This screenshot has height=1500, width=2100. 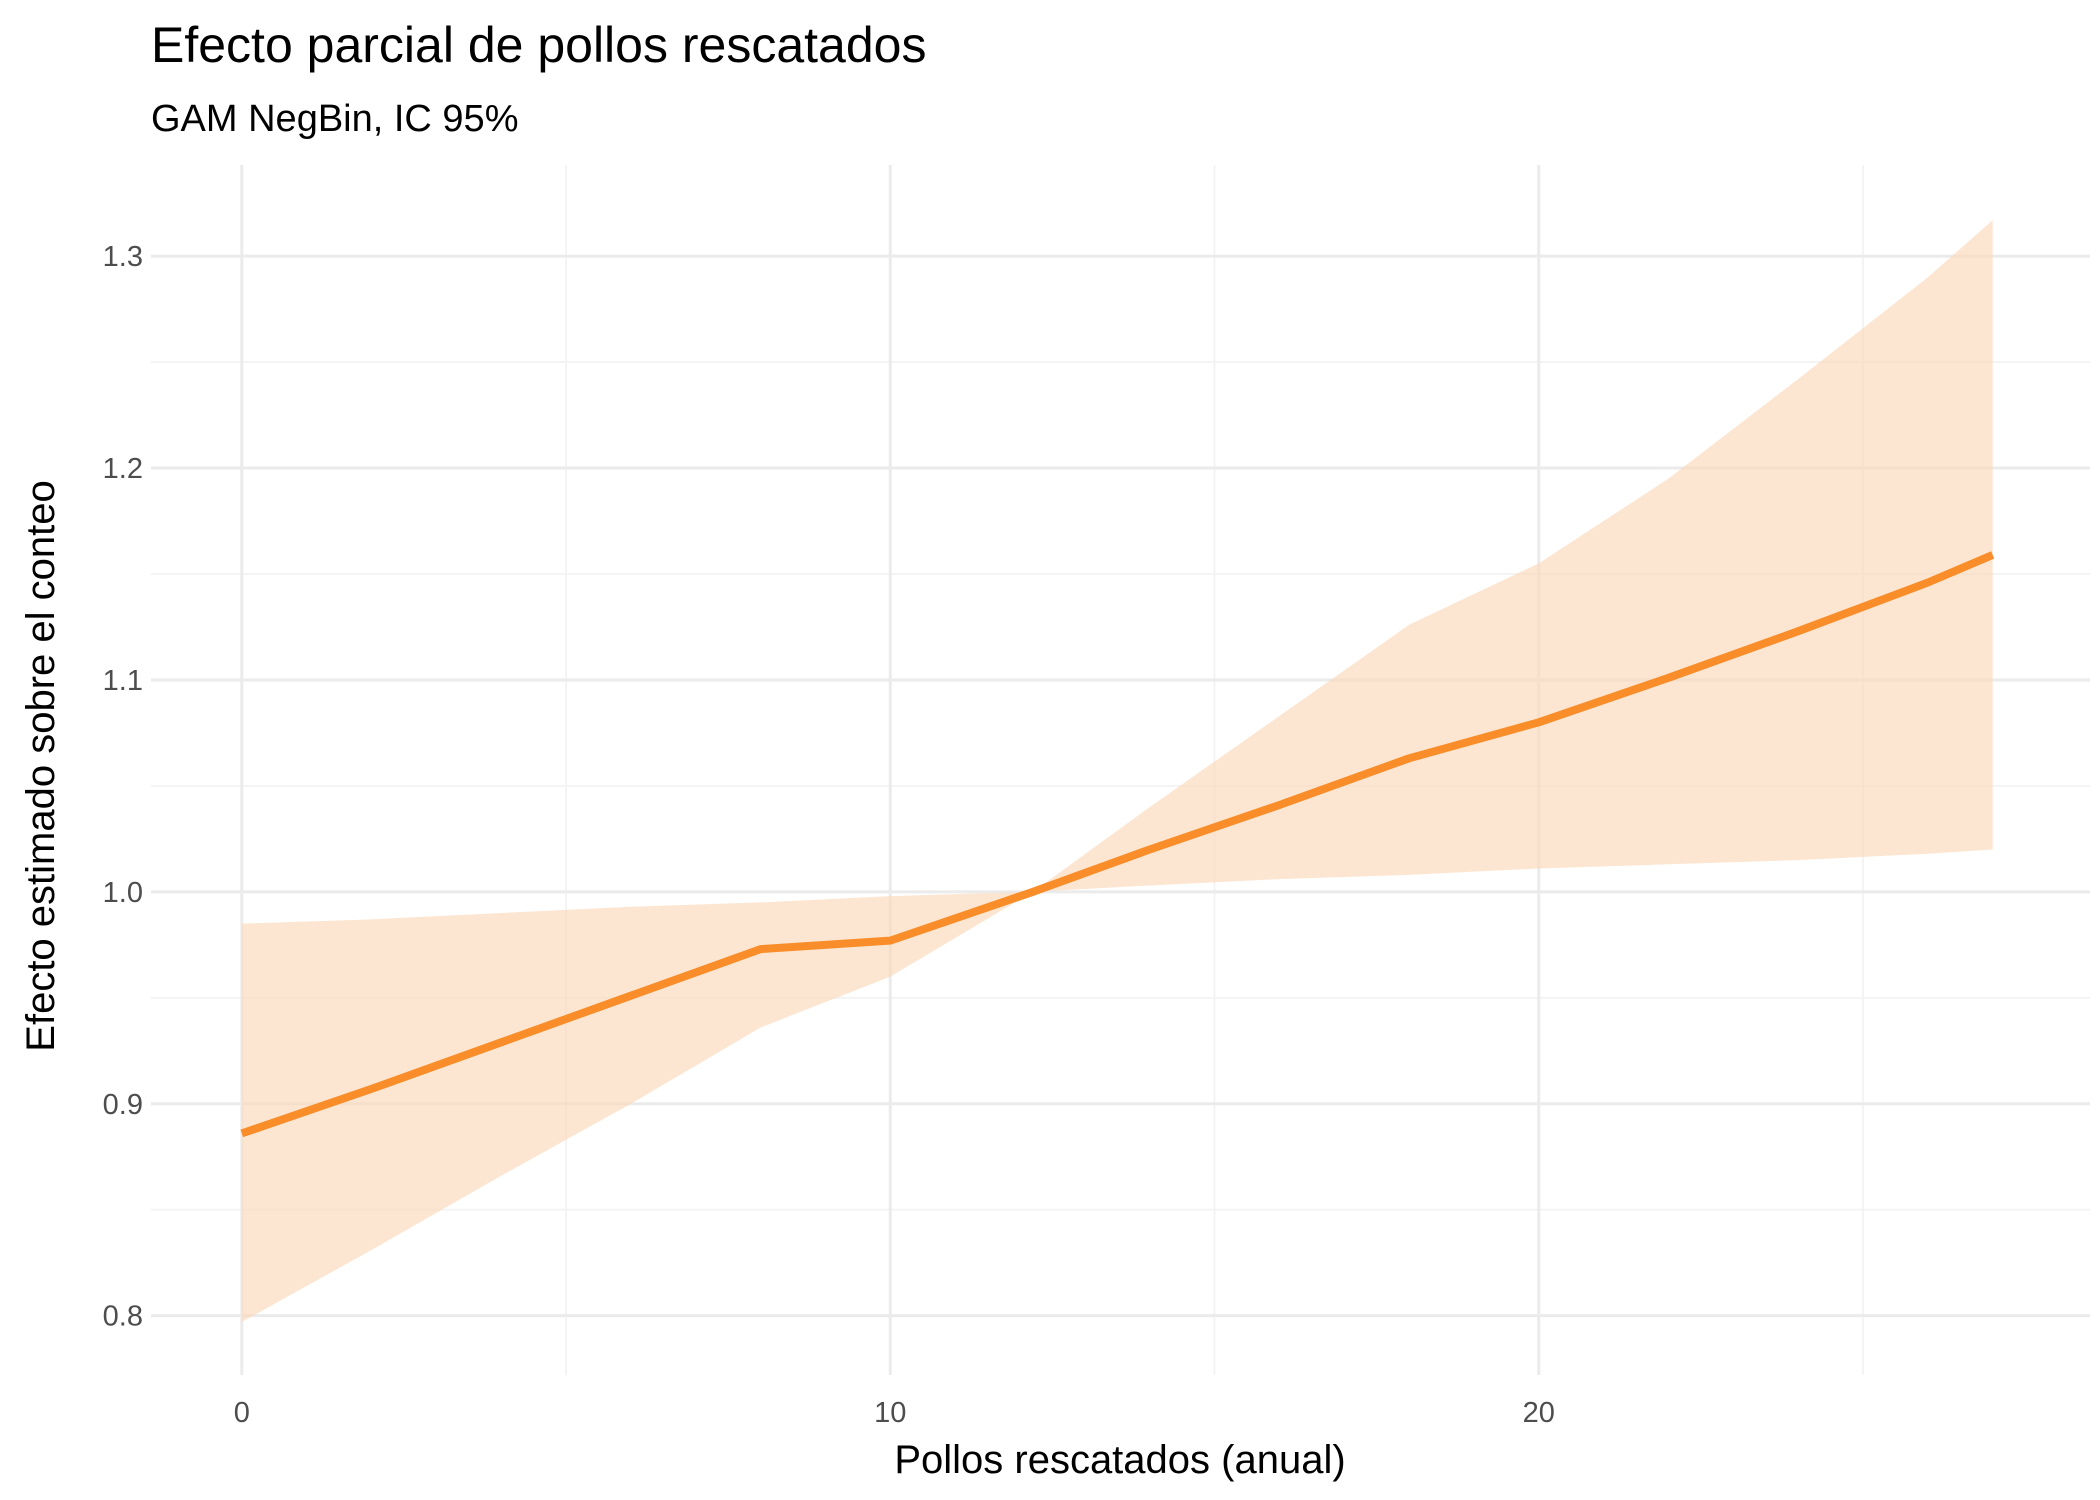 What do you see at coordinates (123, 1317) in the screenshot?
I see `y-tick-label: 0.8` at bounding box center [123, 1317].